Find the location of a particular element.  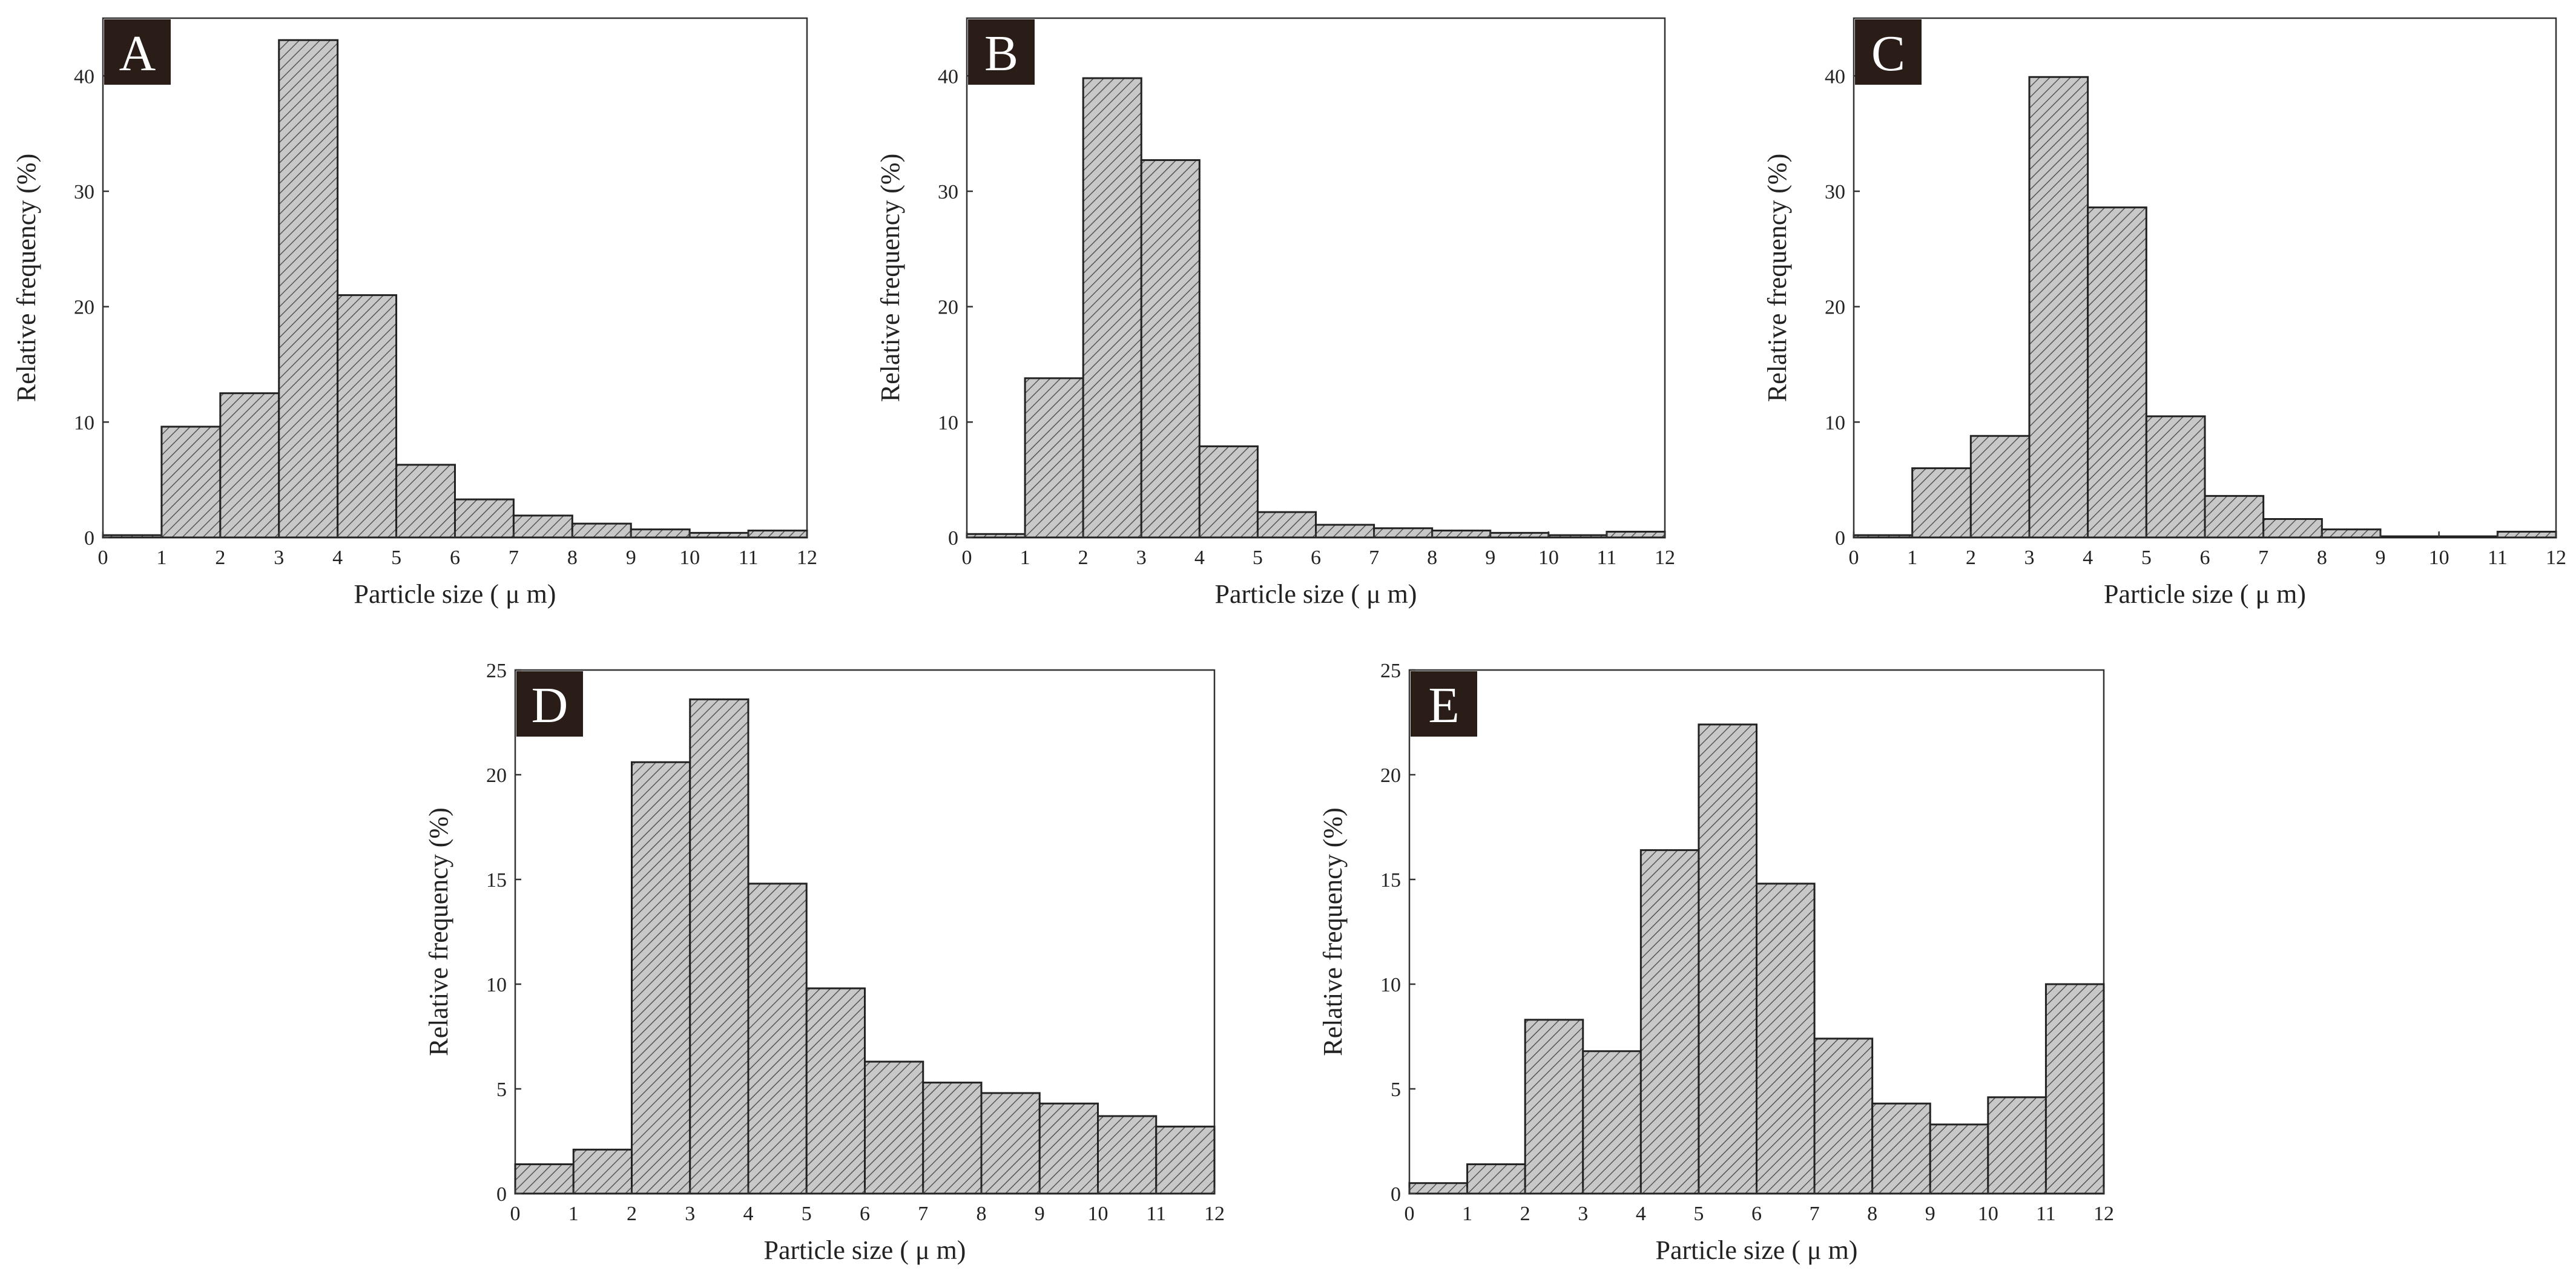

panel-letter: E is located at coordinates (1443, 705).